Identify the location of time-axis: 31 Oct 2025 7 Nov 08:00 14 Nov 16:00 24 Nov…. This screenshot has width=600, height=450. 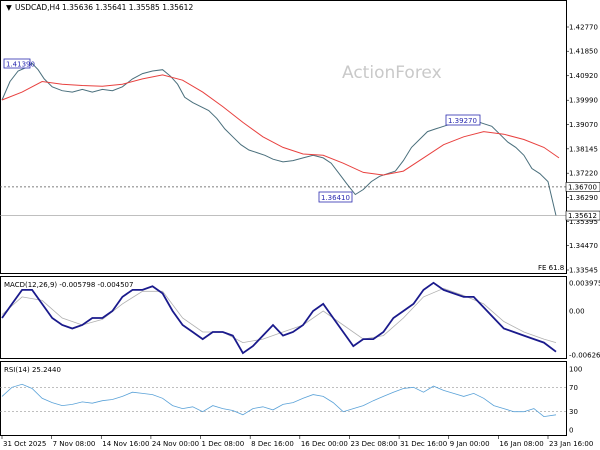
(297, 442).